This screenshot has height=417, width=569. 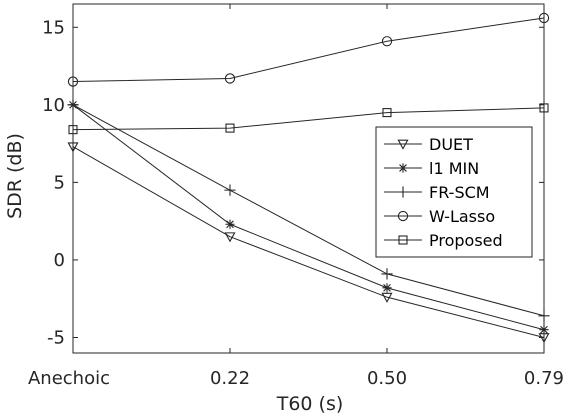 What do you see at coordinates (403, 192) in the screenshot?
I see `legend-marker-fr-scm` at bounding box center [403, 192].